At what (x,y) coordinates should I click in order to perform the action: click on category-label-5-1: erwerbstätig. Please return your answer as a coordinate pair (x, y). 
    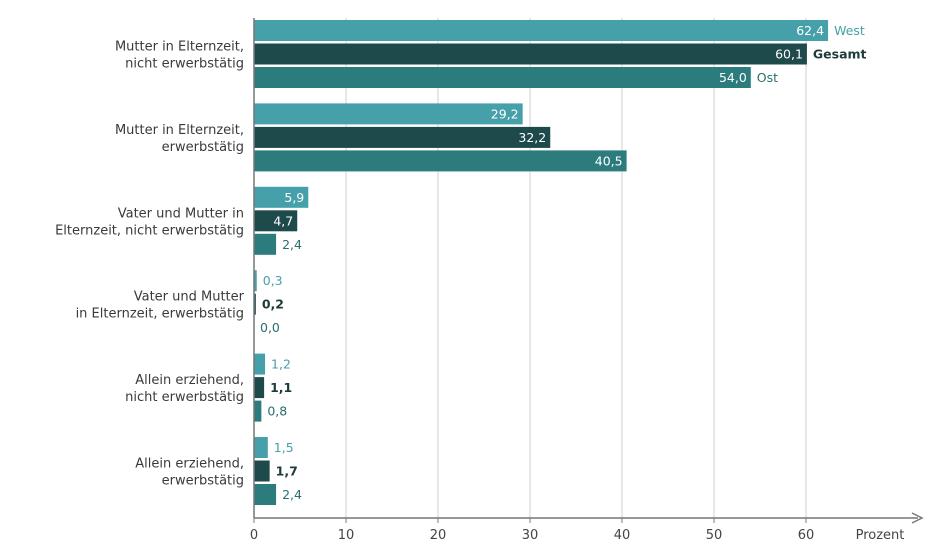
    Looking at the image, I should click on (203, 481).